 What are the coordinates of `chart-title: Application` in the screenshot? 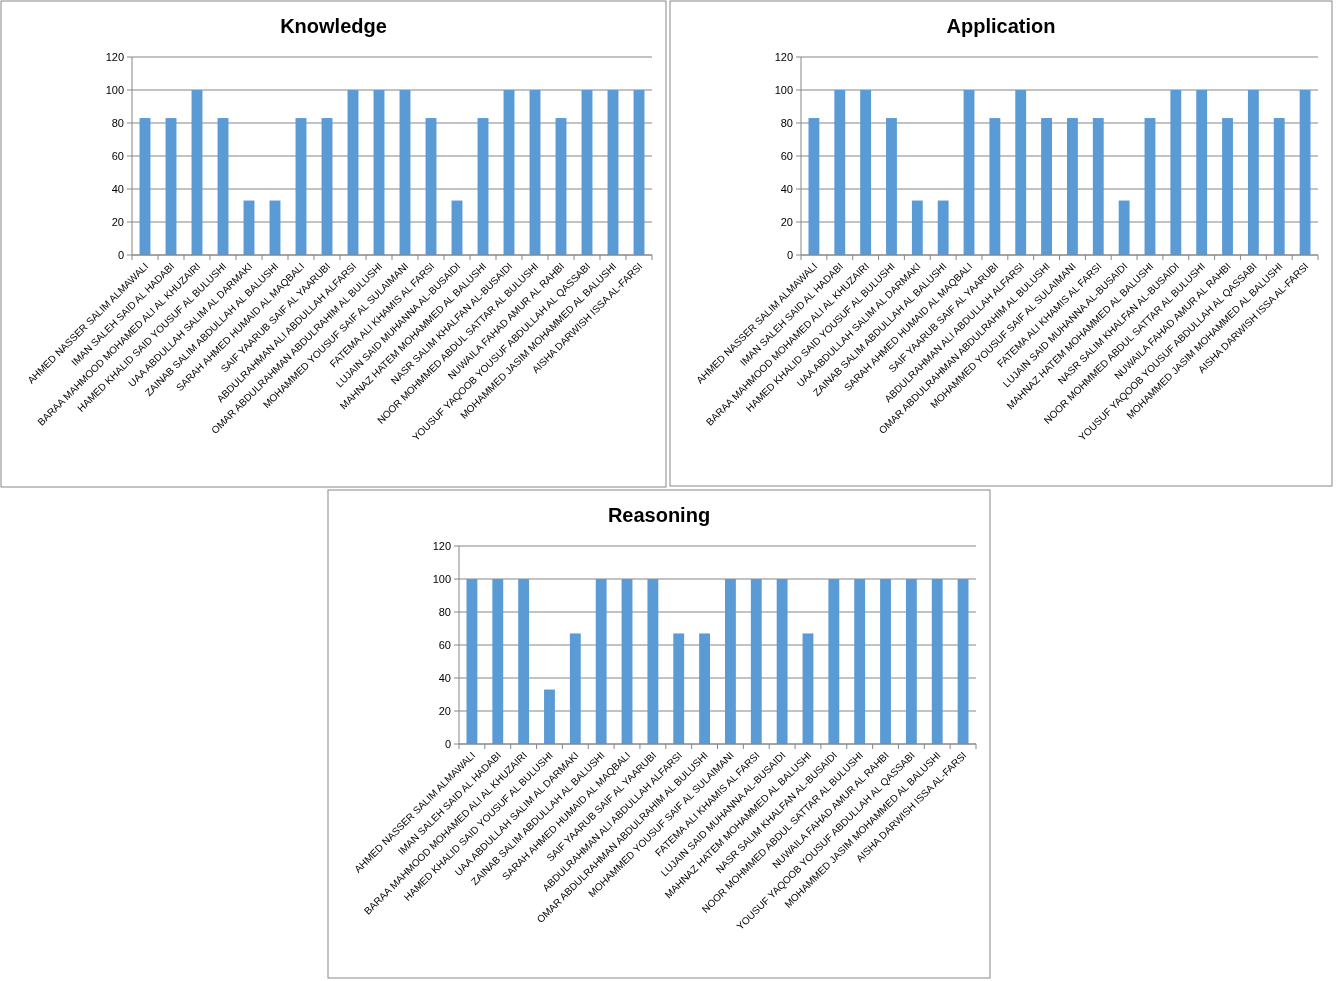 It's located at (1001, 26).